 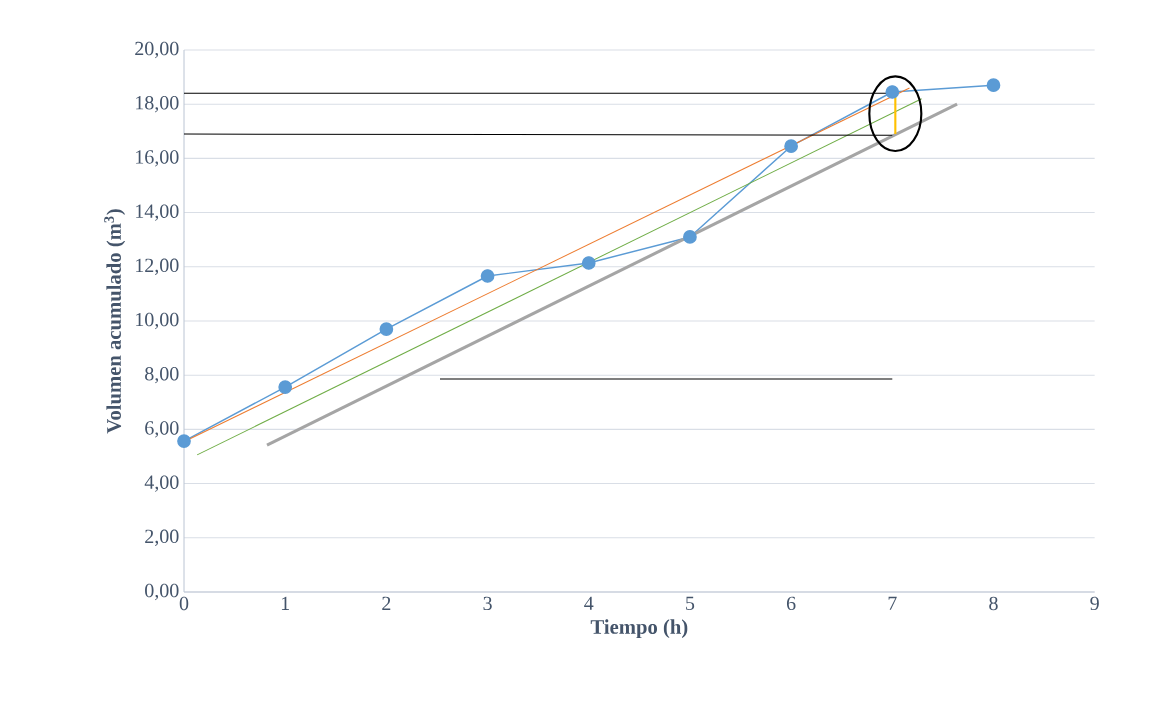 What do you see at coordinates (892, 603) in the screenshot?
I see `x-tick-label: 7` at bounding box center [892, 603].